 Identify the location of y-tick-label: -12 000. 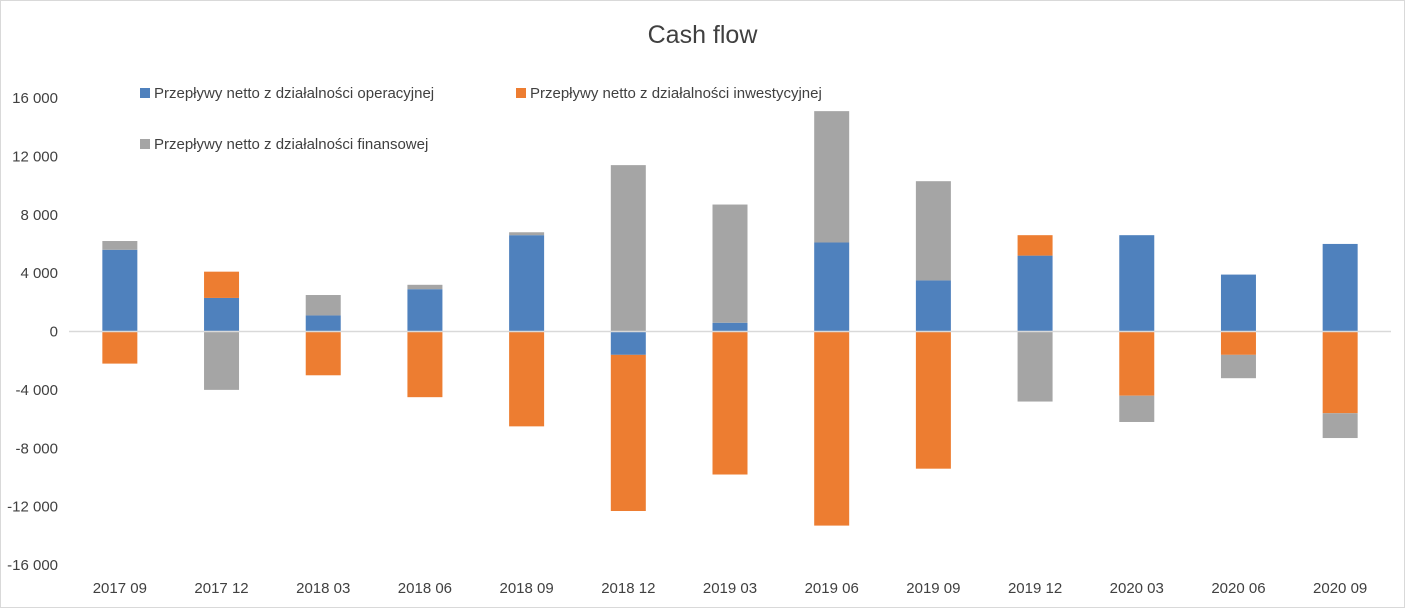
(32, 507).